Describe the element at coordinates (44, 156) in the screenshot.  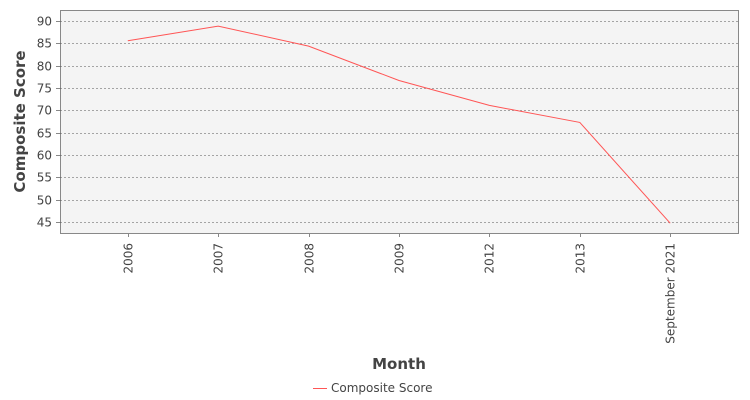
I see `y-tick-label: 60` at that location.